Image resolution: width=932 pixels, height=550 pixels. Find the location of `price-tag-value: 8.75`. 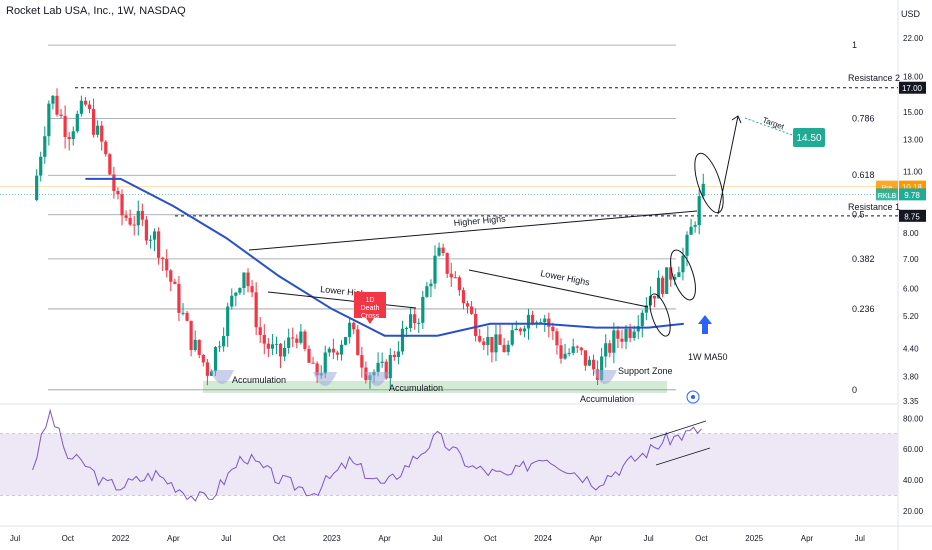

price-tag-value: 8.75 is located at coordinates (912, 216).